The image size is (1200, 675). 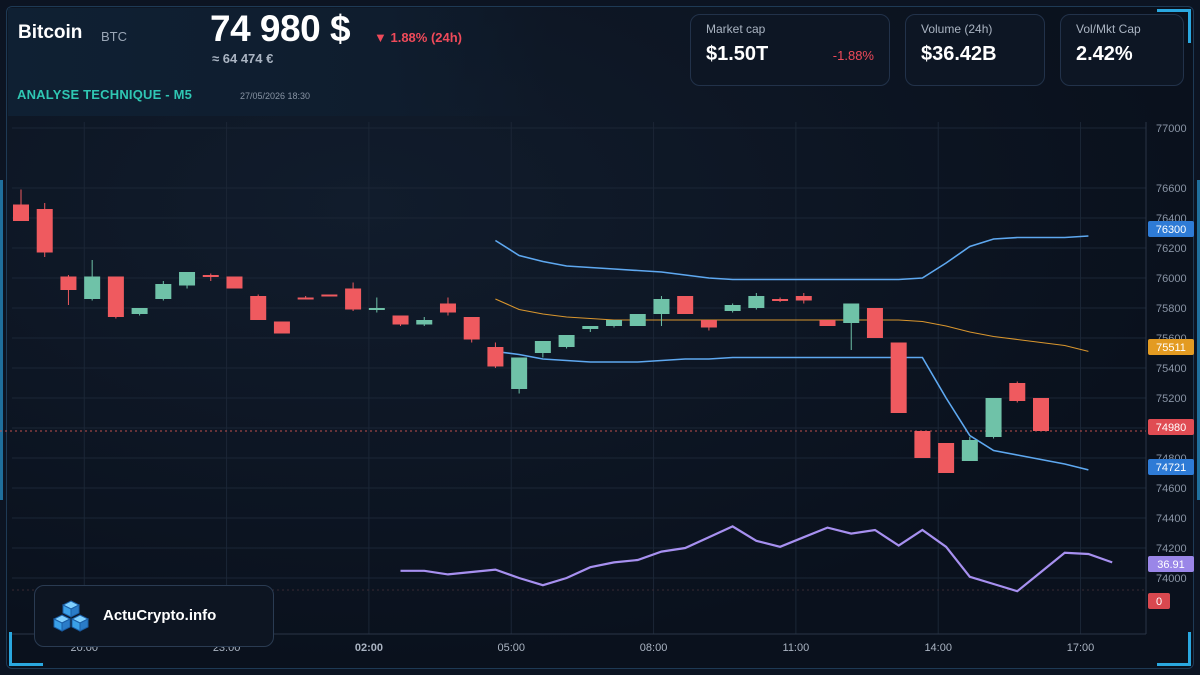 What do you see at coordinates (1081, 648) in the screenshot?
I see `x-tick-label: 17:00` at bounding box center [1081, 648].